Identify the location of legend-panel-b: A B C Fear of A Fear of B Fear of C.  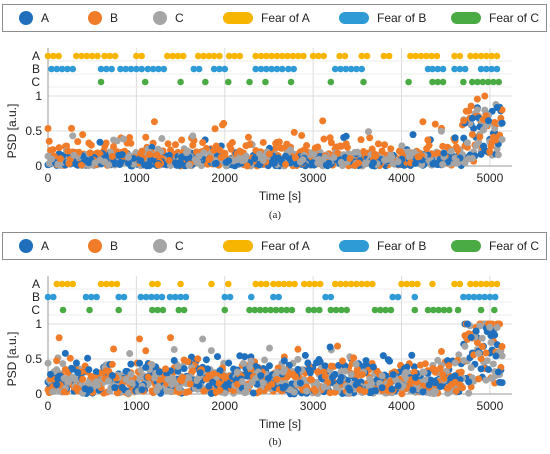
(274, 246).